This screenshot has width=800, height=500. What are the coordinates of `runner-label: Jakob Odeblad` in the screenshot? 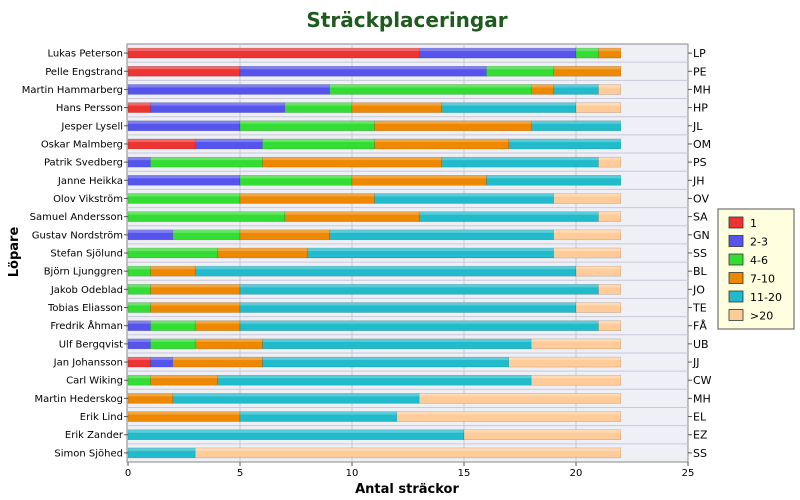 It's located at (86, 290).